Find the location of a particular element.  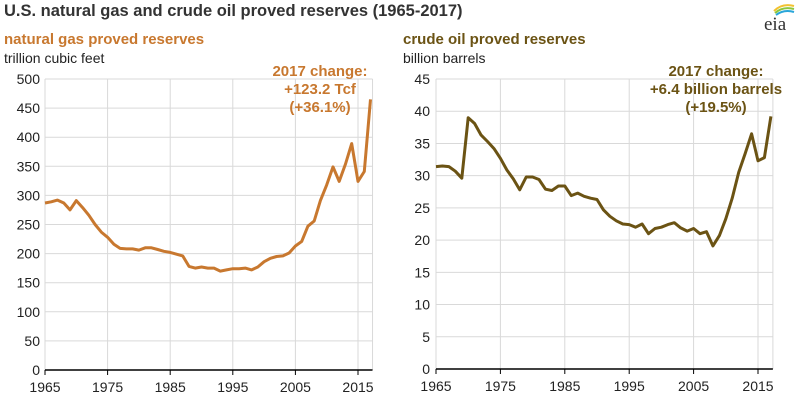

oil-ytick-label: 20 is located at coordinates (422, 240).